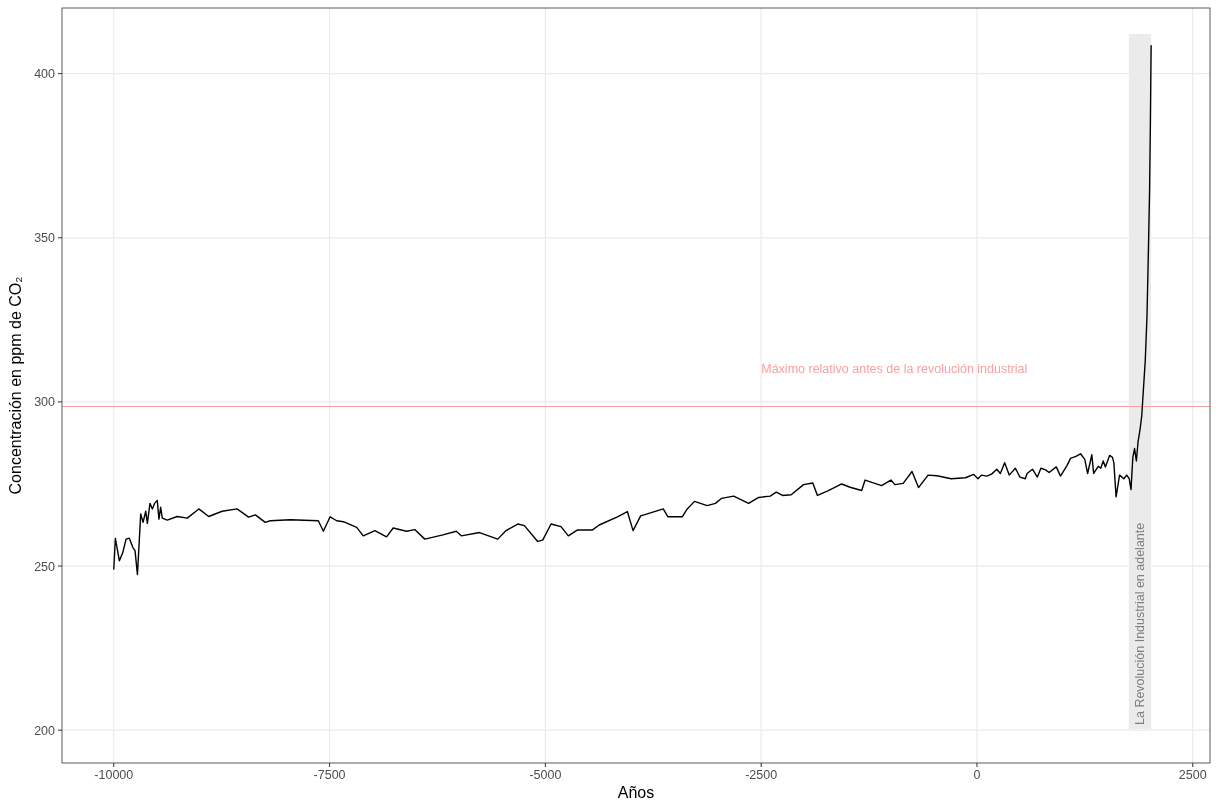  What do you see at coordinates (45, 730) in the screenshot?
I see `y-tick-label: 200` at bounding box center [45, 730].